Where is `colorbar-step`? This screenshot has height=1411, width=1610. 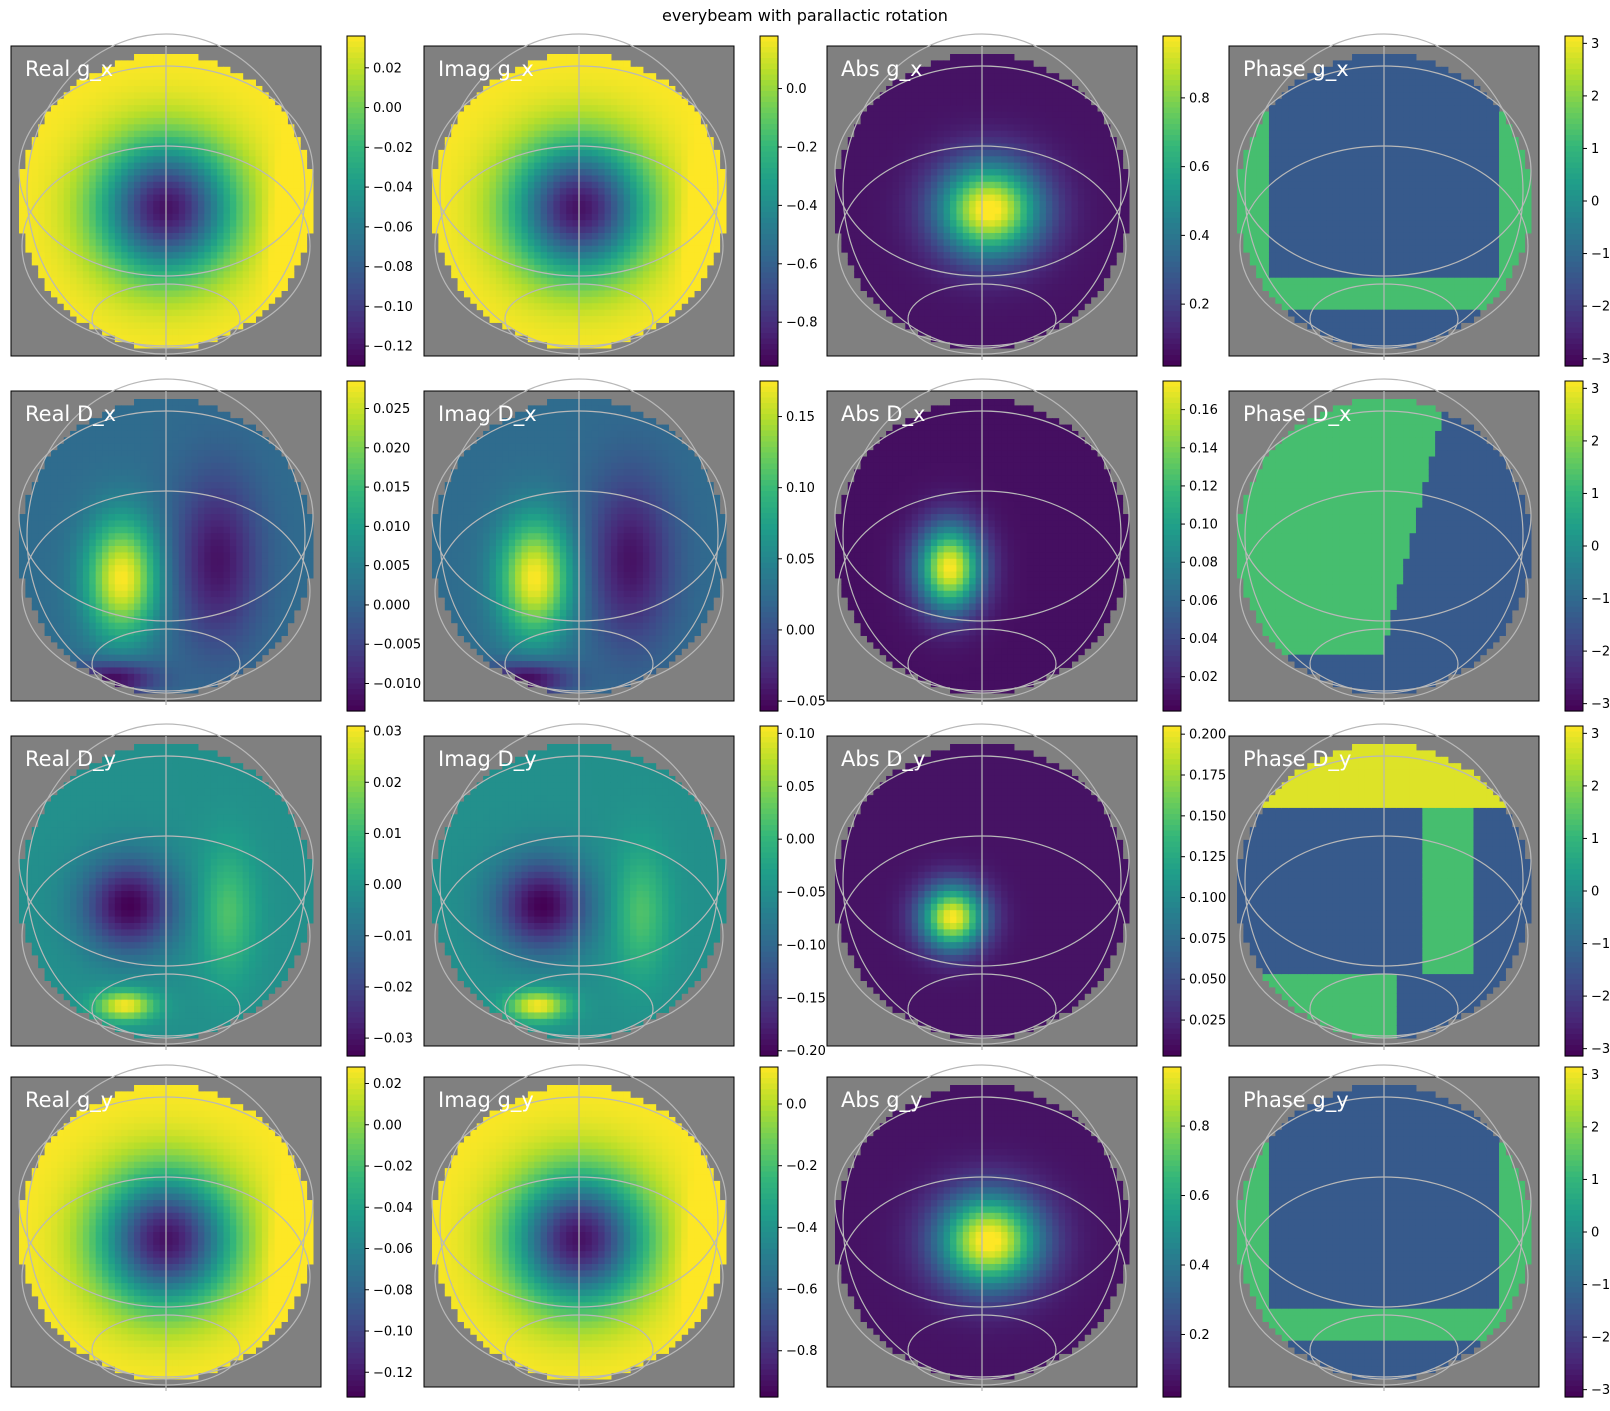
colorbar-step is located at coordinates (356, 187).